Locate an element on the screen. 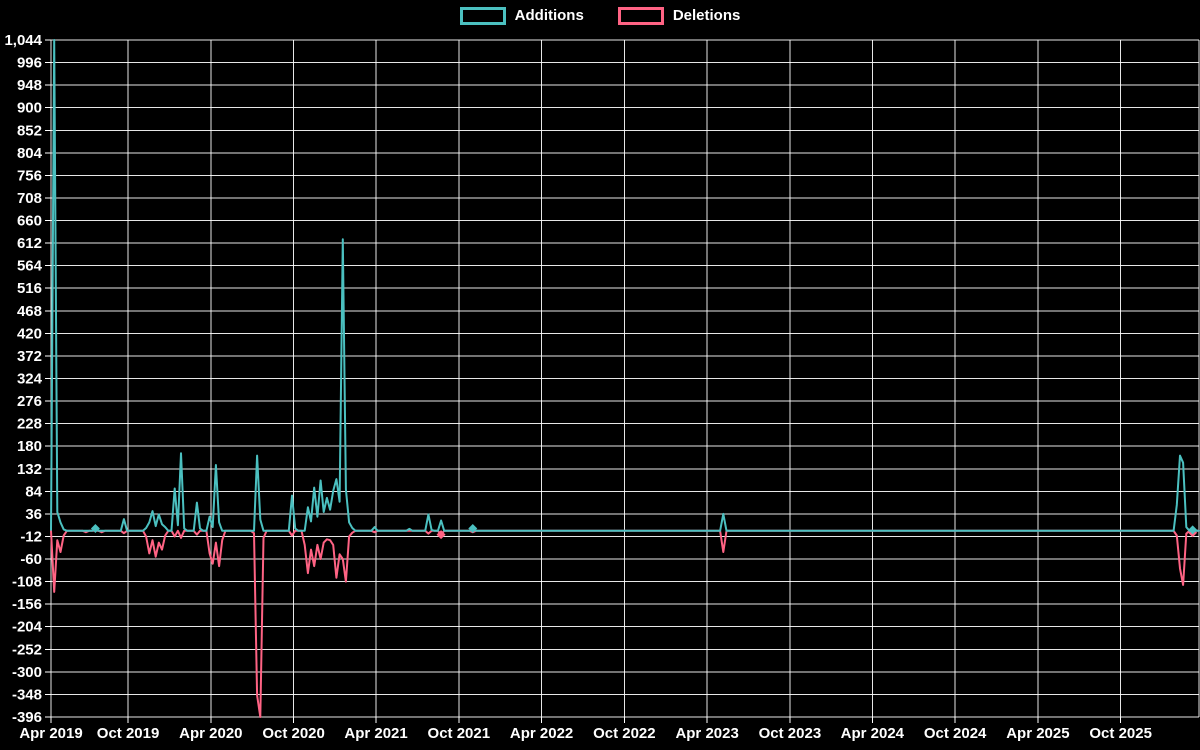  y-tick-label: 852 is located at coordinates (29, 130).